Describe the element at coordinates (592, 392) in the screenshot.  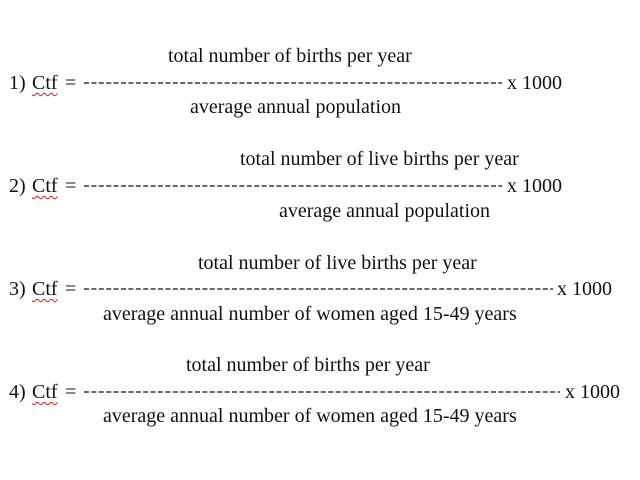
I see `formula-4-multiplier: x 1000` at that location.